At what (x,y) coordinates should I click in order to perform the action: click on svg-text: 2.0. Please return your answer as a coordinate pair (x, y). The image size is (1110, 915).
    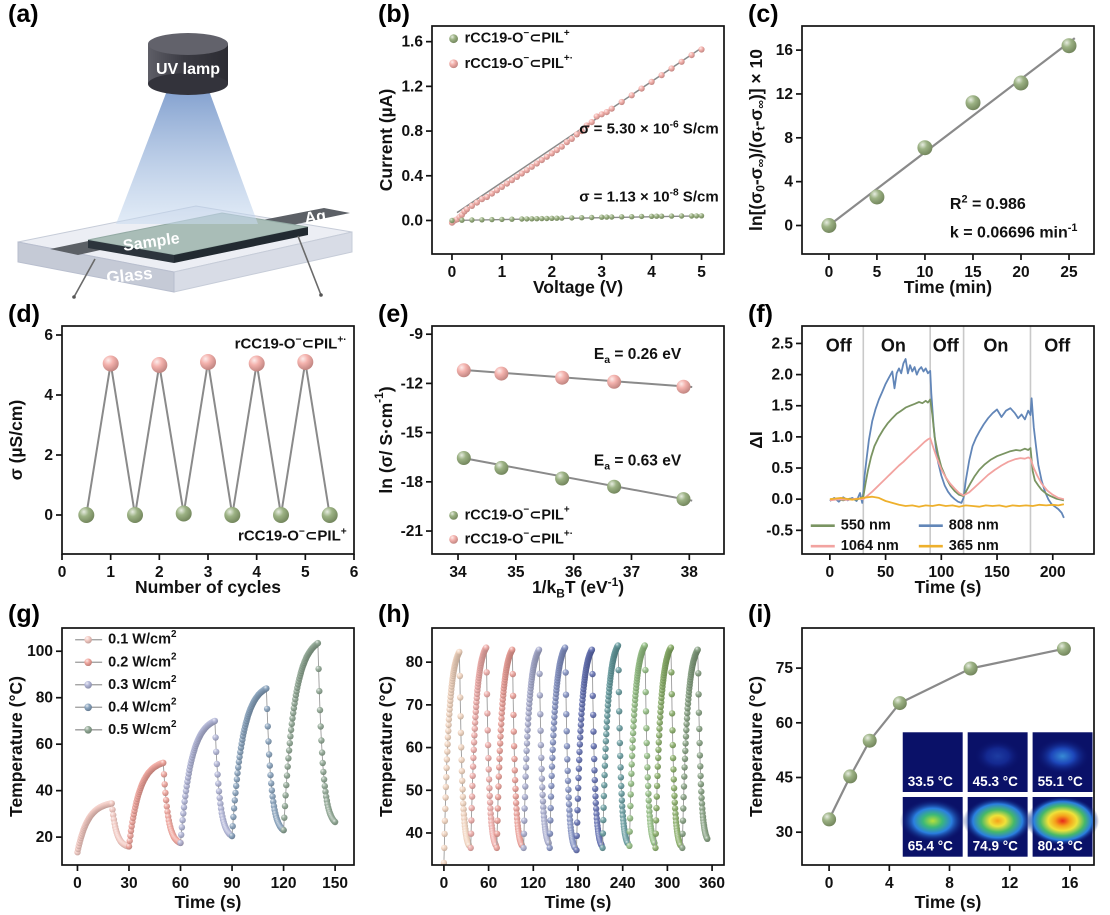
    Looking at the image, I should click on (782, 374).